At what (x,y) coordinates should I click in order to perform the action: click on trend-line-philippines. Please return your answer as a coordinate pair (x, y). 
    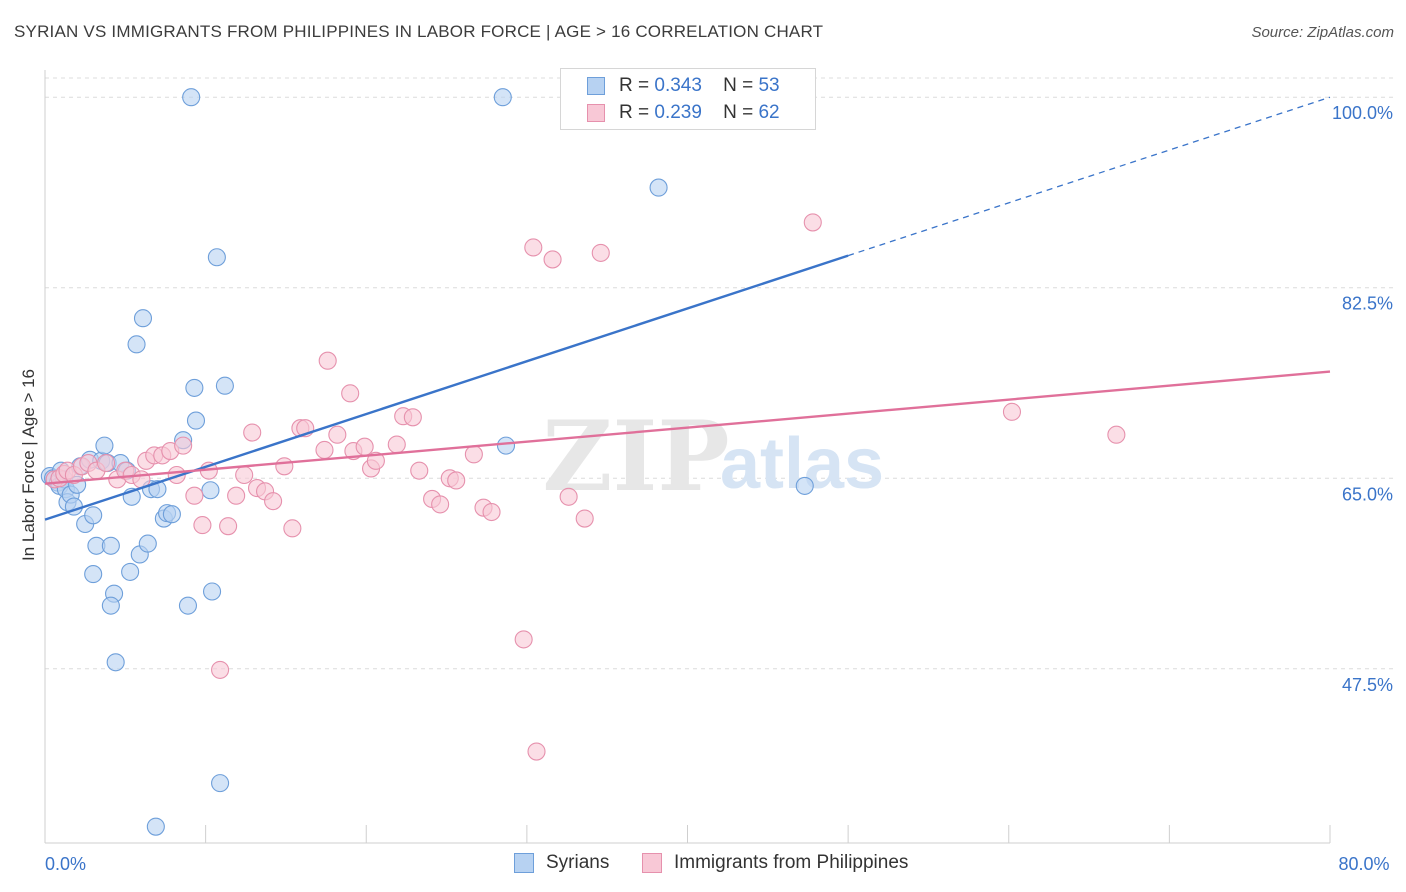
    Looking at the image, I should click on (687, 427).